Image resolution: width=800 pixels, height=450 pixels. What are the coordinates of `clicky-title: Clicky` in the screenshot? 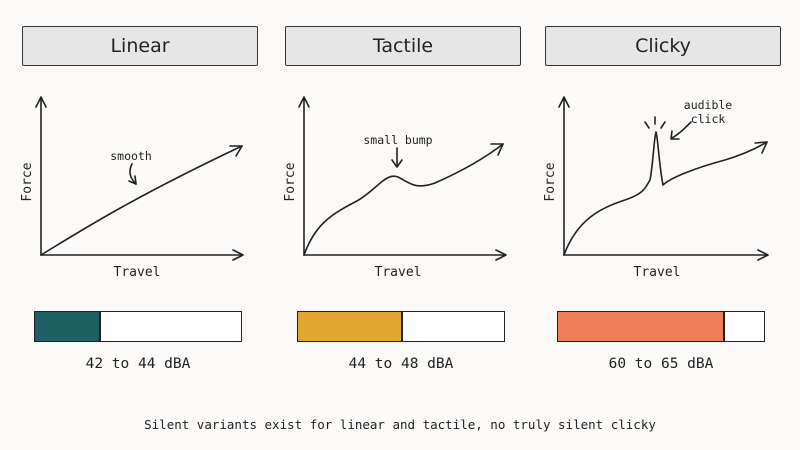 It's located at (663, 46).